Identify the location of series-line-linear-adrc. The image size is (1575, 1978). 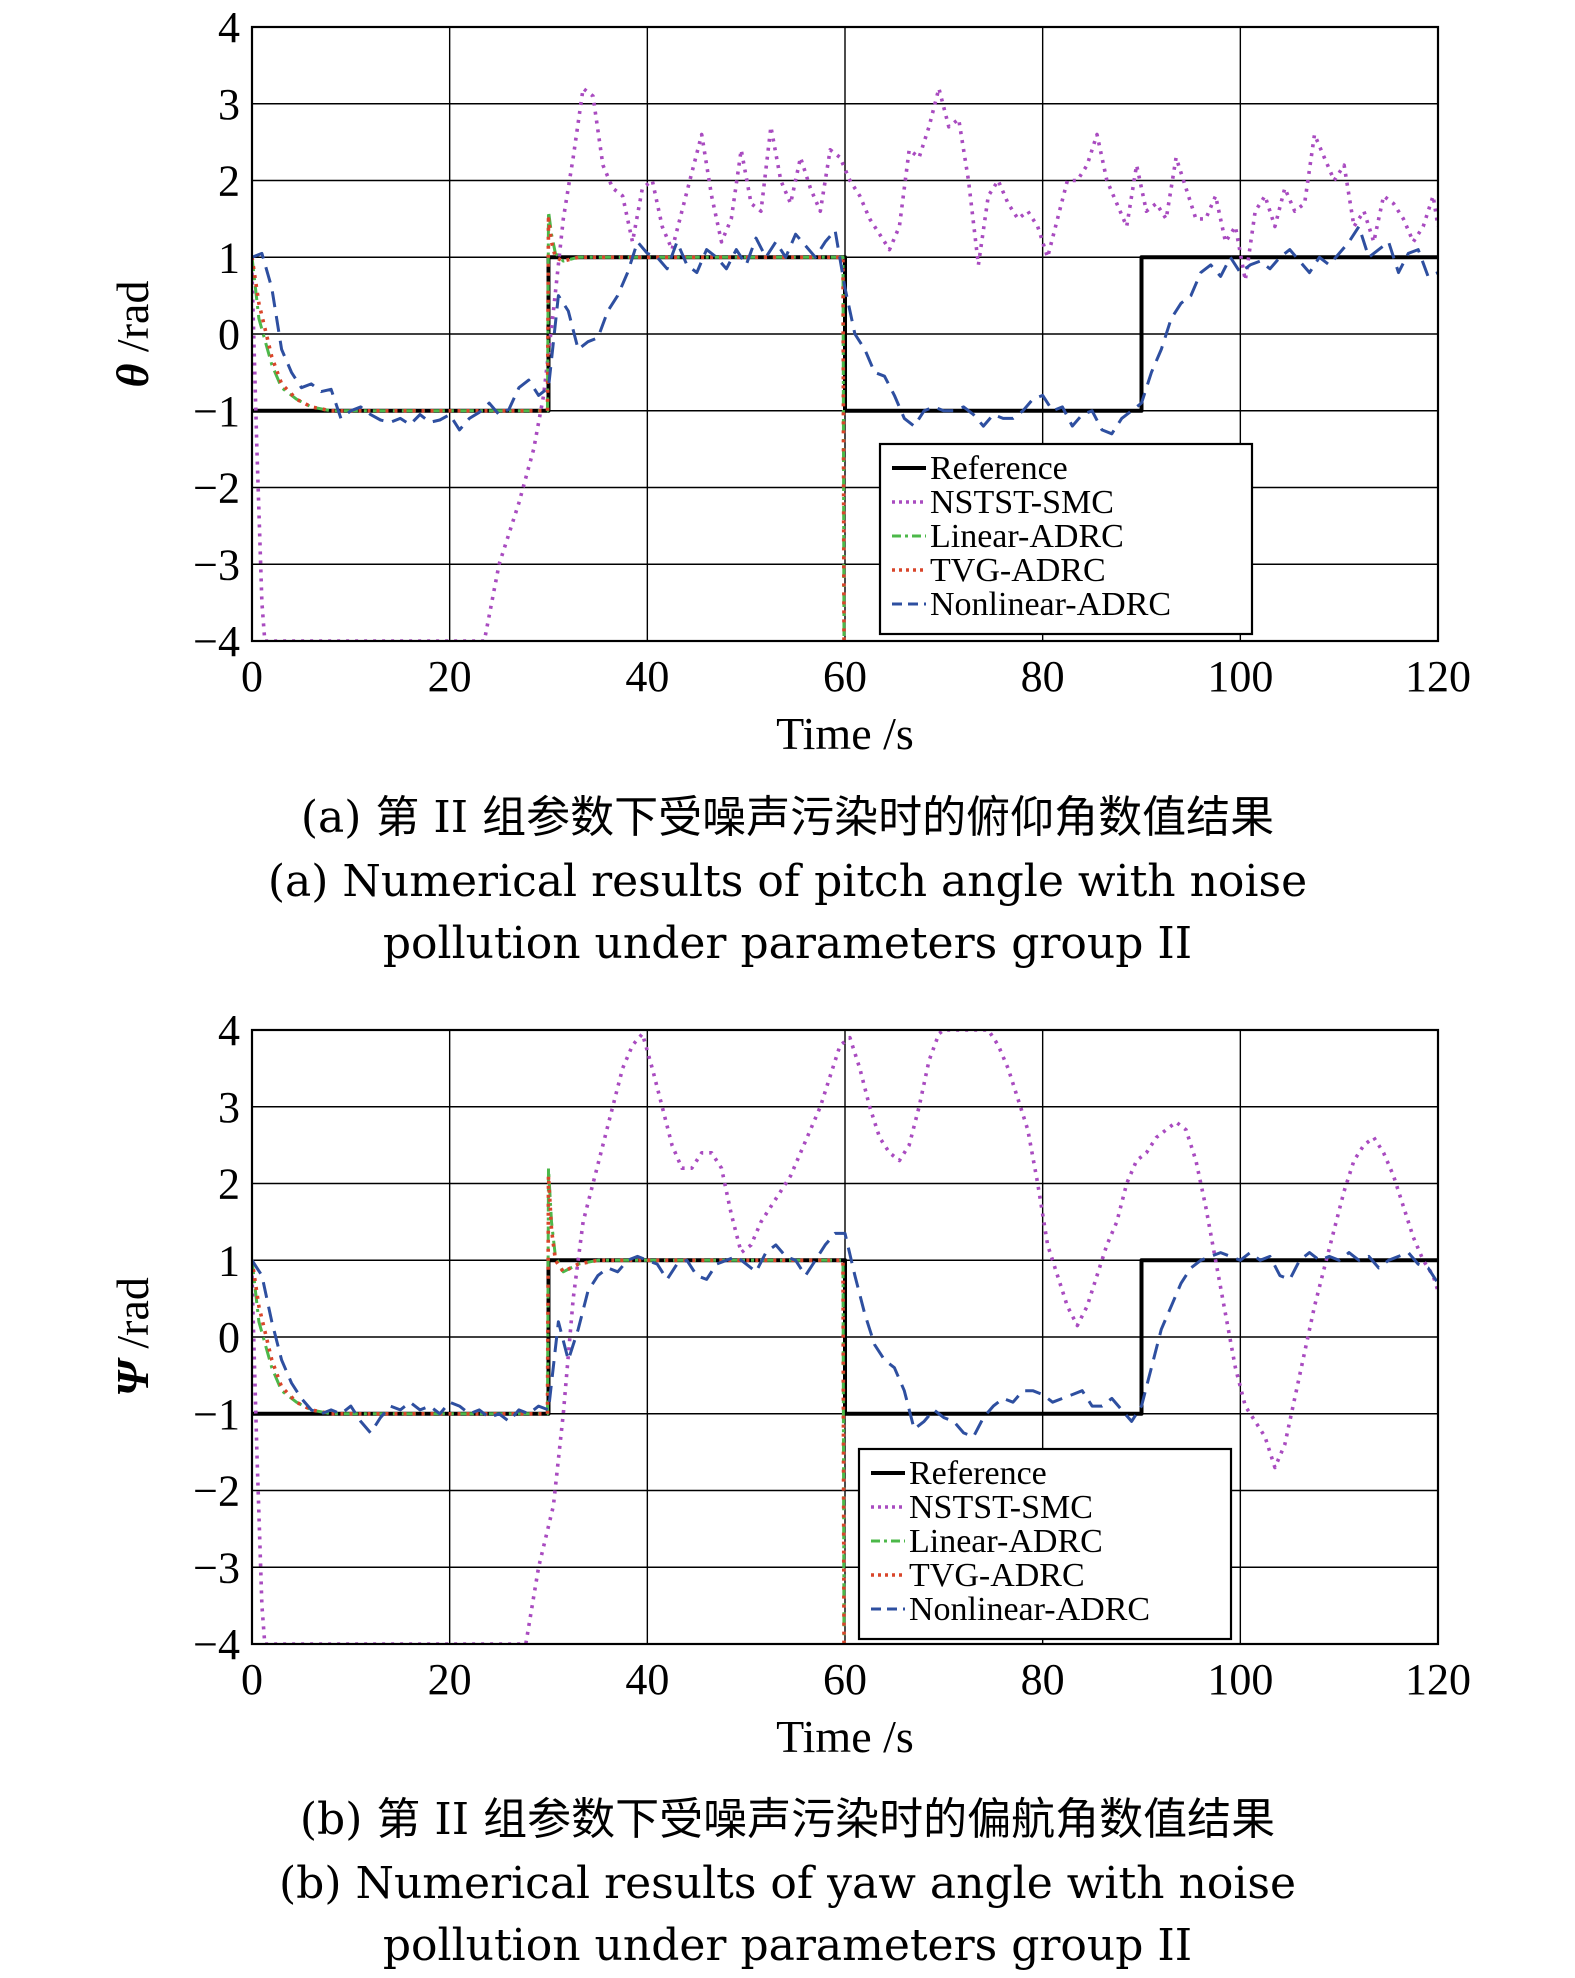
(549, 1405).